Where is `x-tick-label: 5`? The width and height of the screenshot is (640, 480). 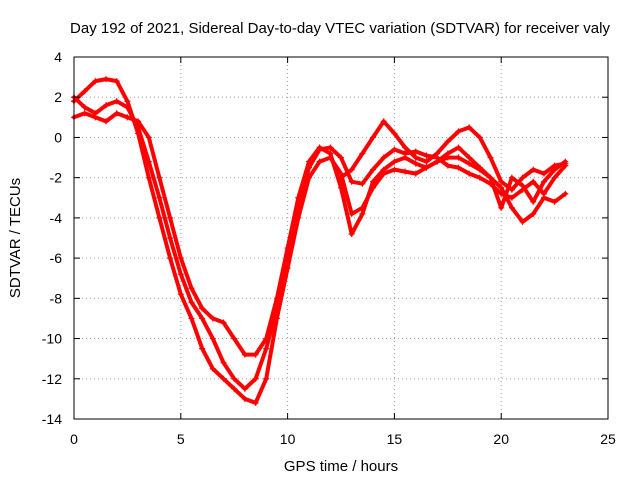 x-tick-label: 5 is located at coordinates (181, 439).